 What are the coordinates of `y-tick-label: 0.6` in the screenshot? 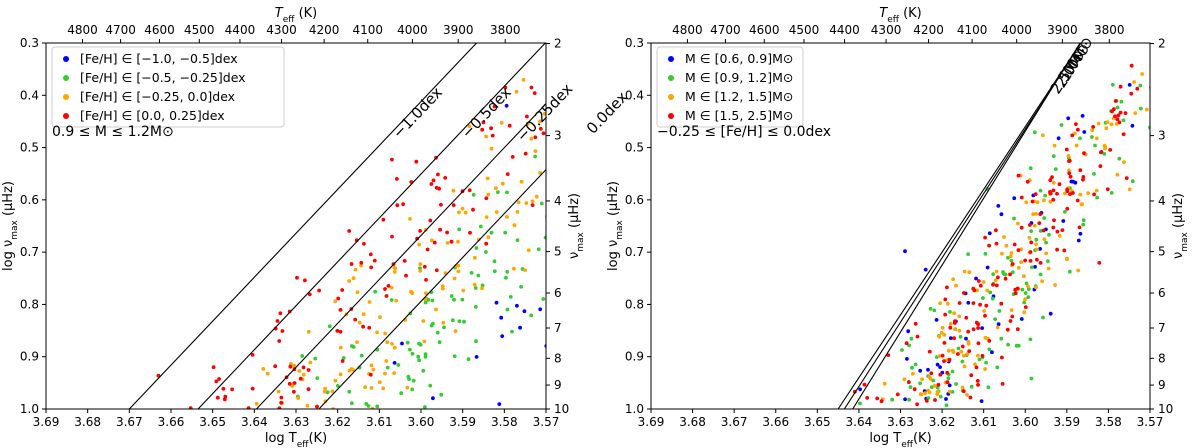 It's located at (634, 200).